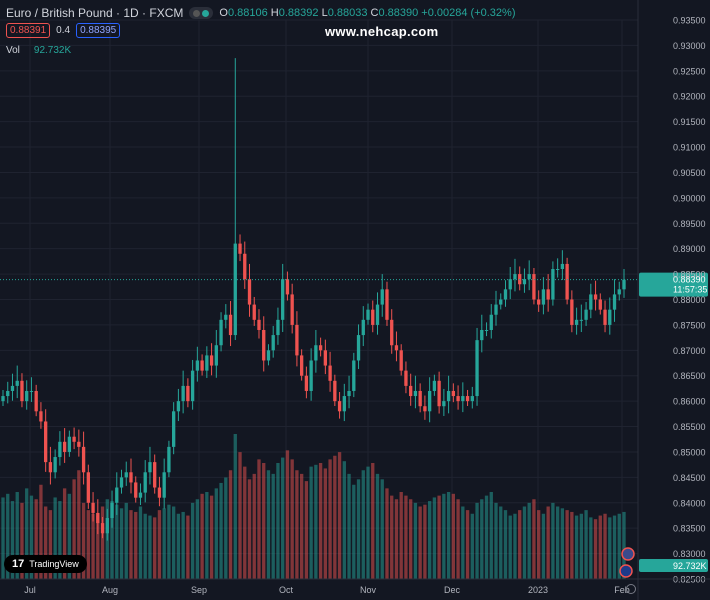 The width and height of the screenshot is (710, 600). I want to click on price-tick-label: 0.93500, so click(689, 21).